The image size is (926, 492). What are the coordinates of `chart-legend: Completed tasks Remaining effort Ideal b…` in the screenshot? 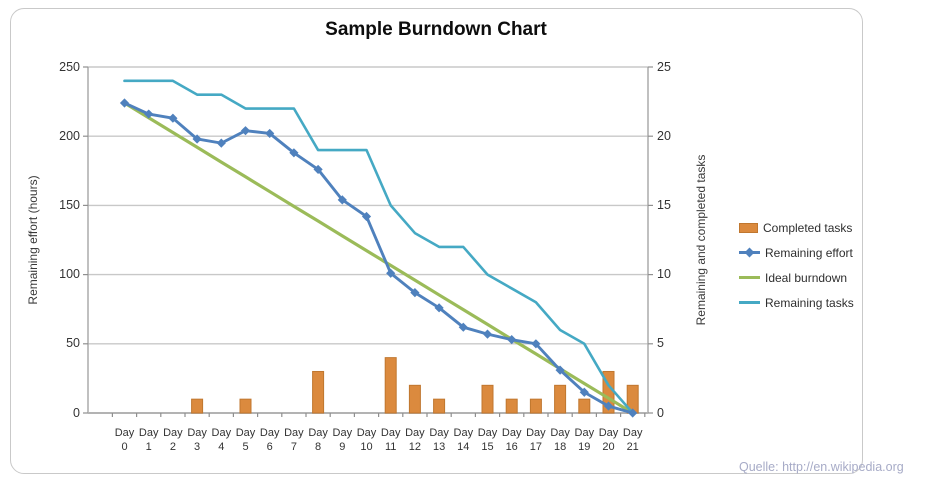 It's located at (796, 265).